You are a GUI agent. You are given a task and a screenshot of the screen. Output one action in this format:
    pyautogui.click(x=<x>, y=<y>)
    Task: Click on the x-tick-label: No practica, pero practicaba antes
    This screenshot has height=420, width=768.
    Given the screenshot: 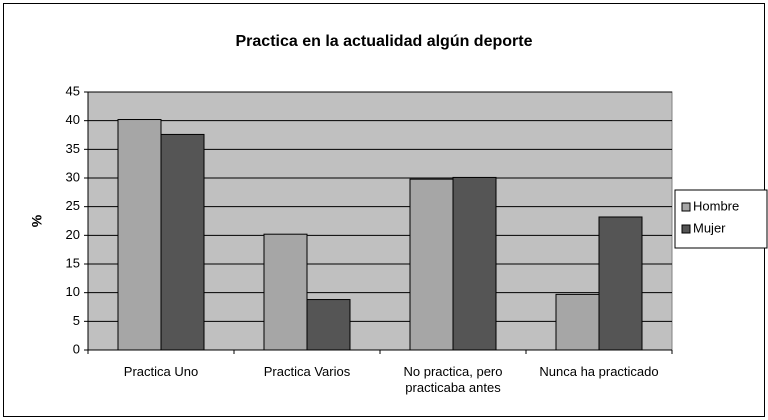 What is the action you would take?
    pyautogui.click(x=453, y=379)
    